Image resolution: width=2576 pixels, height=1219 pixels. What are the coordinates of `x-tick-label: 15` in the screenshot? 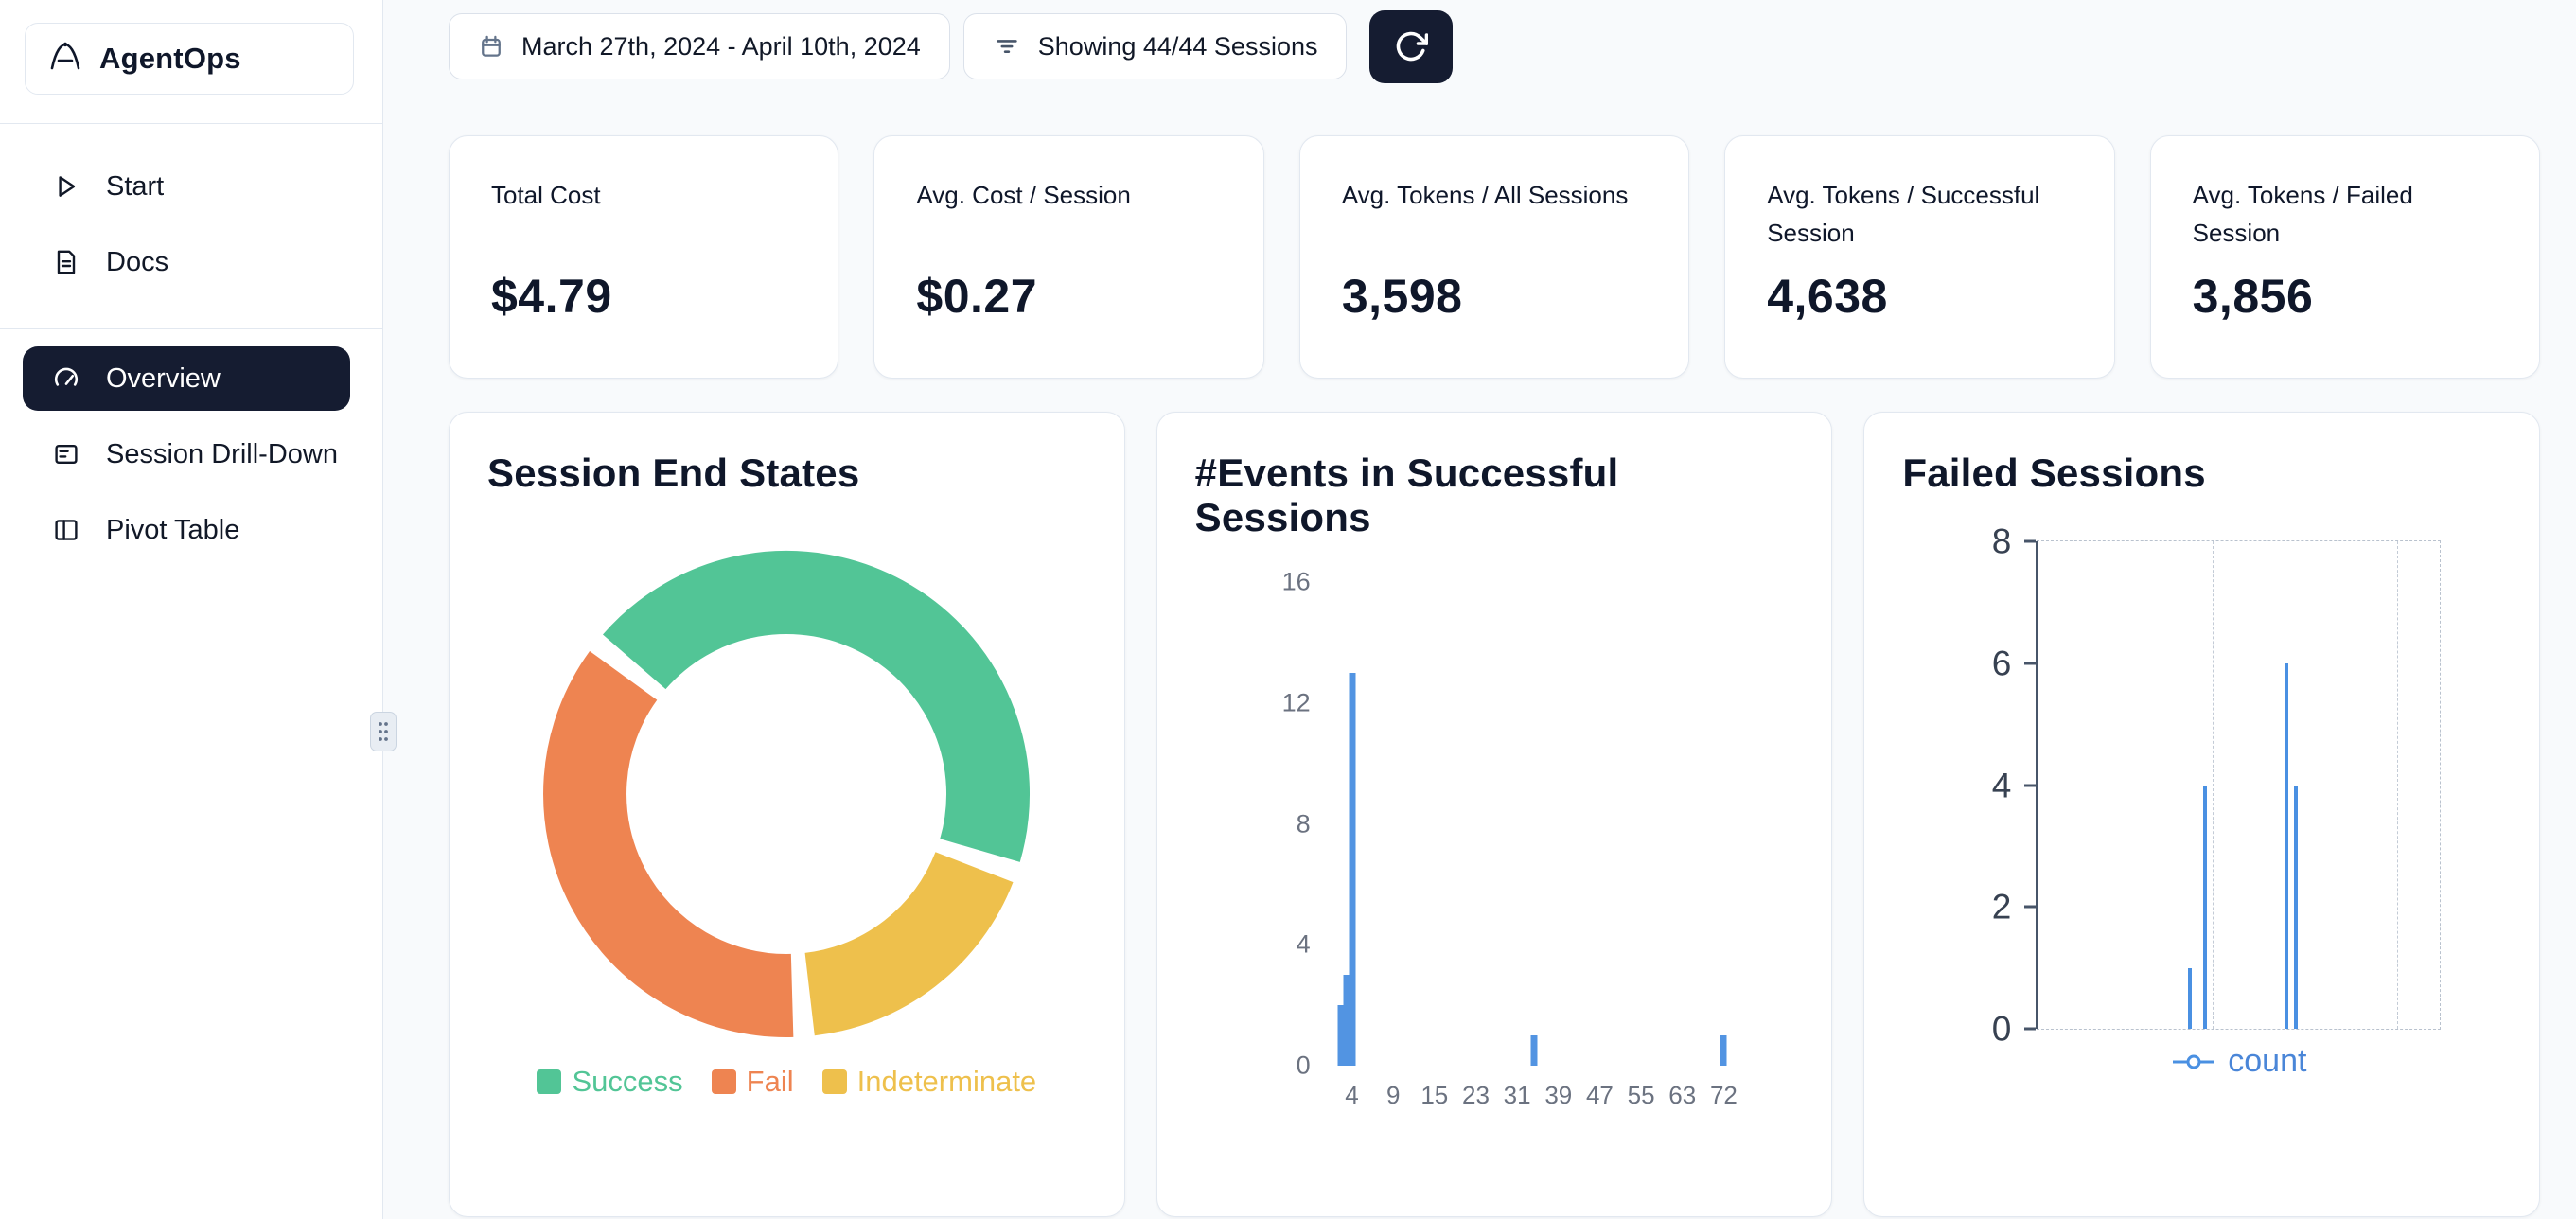 It's located at (1434, 1095).